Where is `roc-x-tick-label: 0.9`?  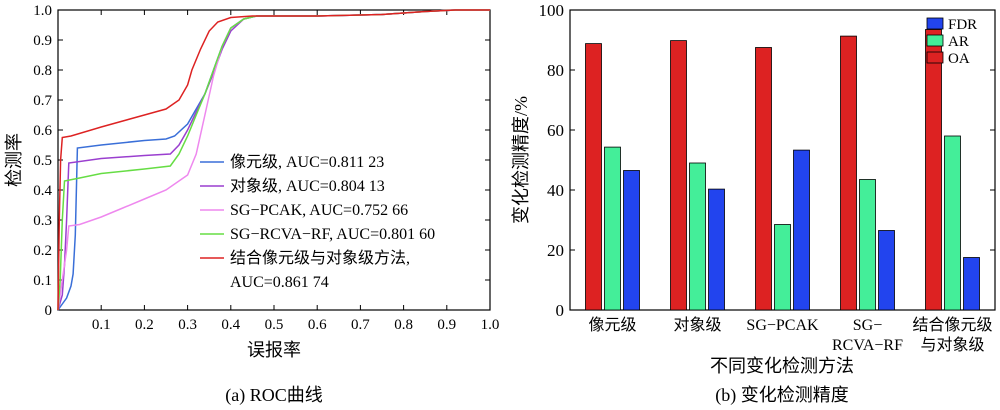
roc-x-tick-label: 0.9 is located at coordinates (446, 325).